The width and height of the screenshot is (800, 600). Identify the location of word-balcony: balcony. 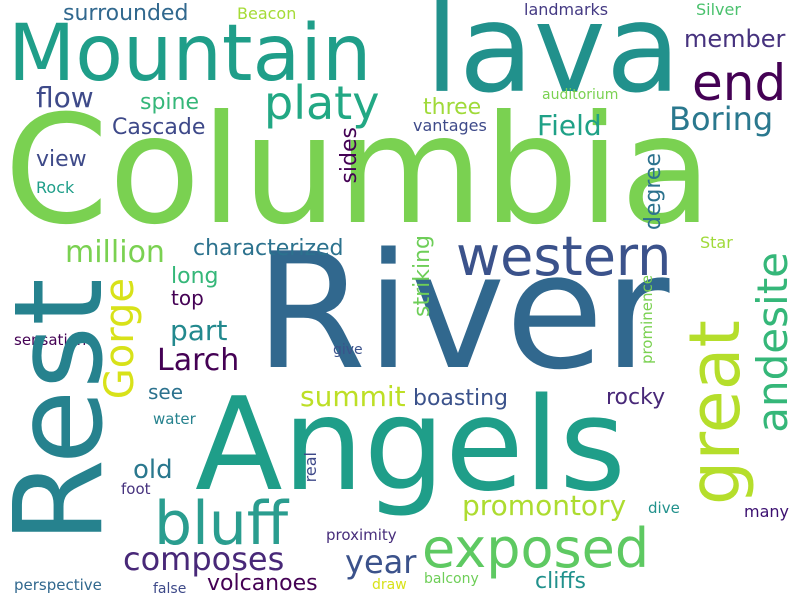
(451, 579).